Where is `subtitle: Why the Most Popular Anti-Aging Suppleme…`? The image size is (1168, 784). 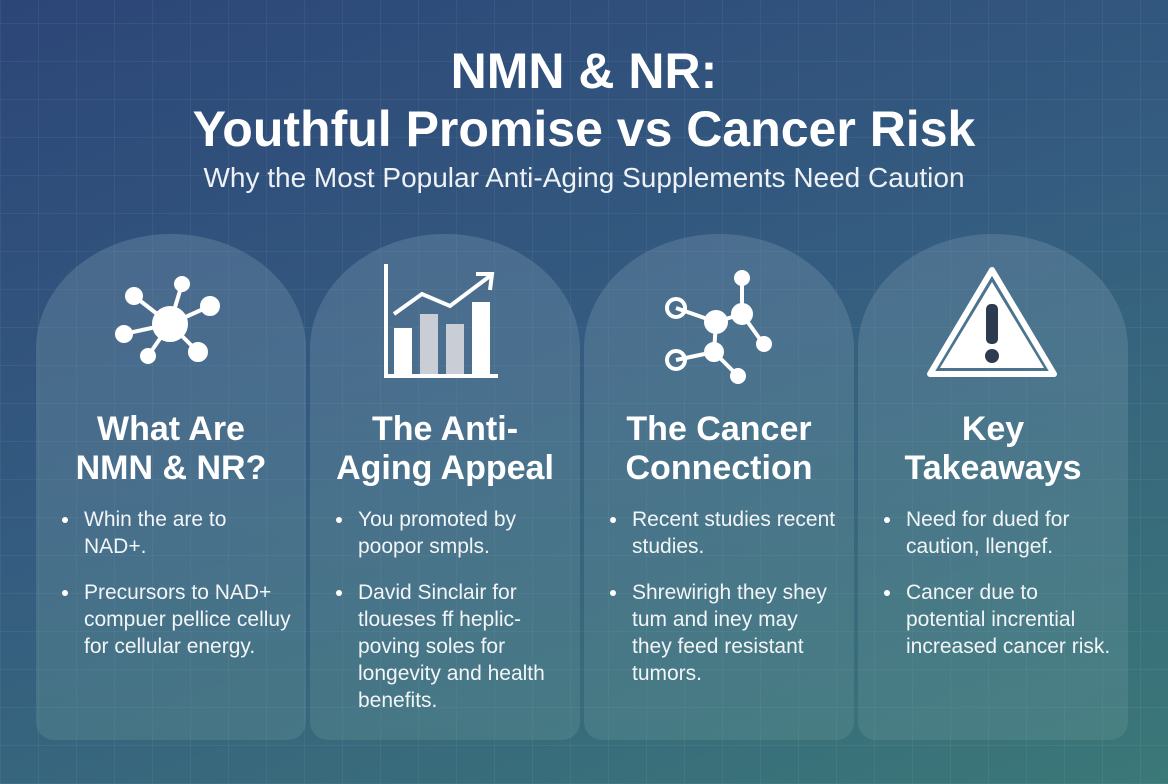 subtitle: Why the Most Popular Anti-Aging Suppleme… is located at coordinates (584, 177).